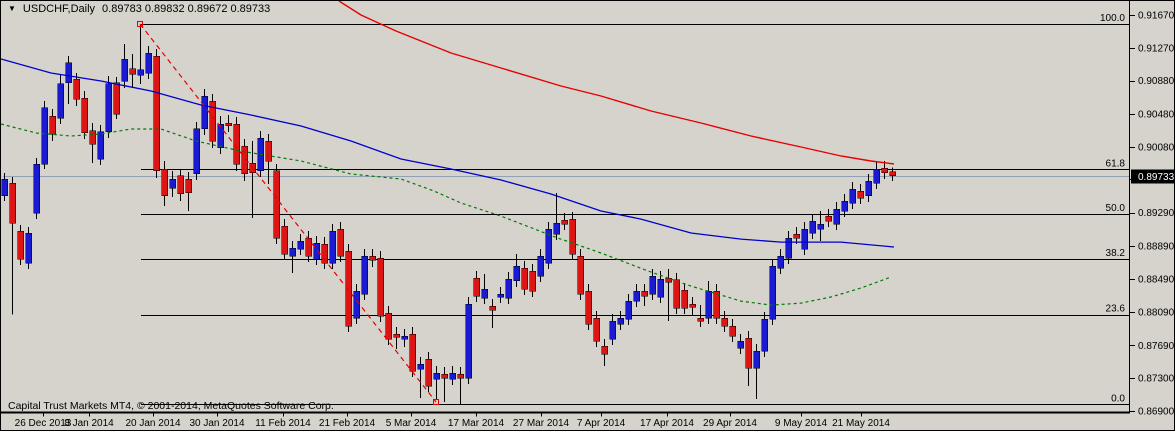 This screenshot has width=1175, height=431. I want to click on trendline-handle-end, so click(436, 401).